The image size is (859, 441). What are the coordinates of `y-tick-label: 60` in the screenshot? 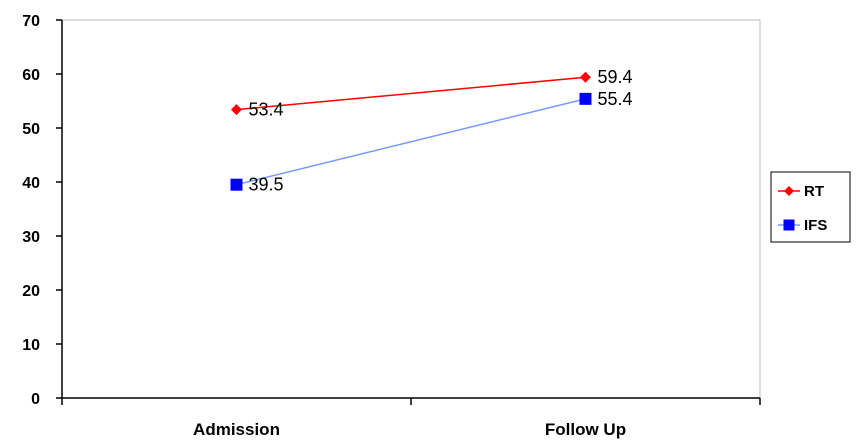 It's located at (31, 75).